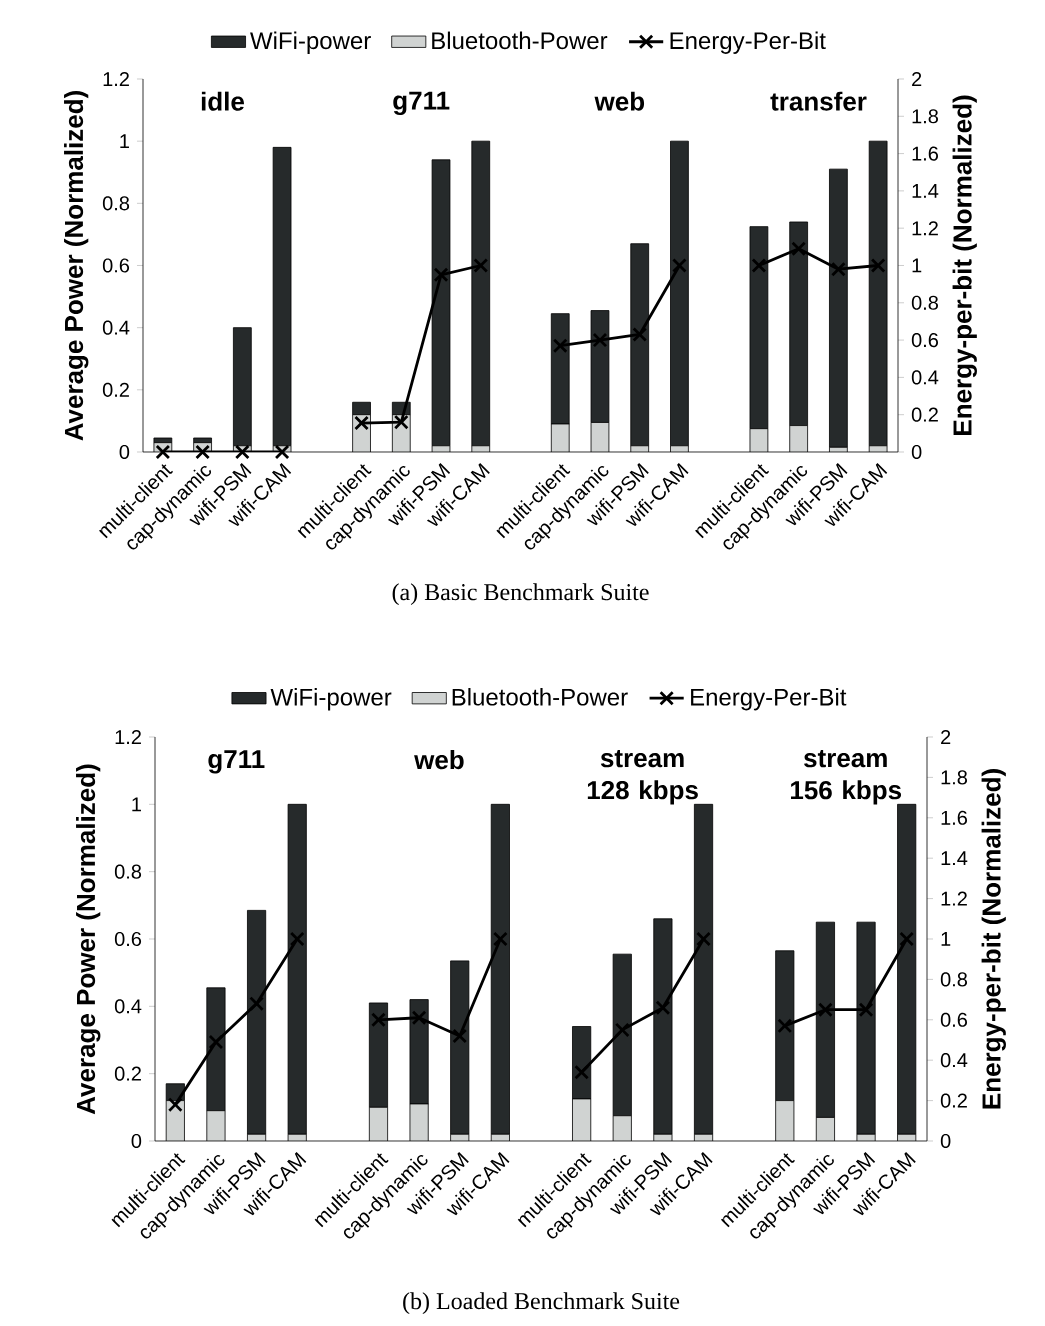 The image size is (1045, 1326). What do you see at coordinates (642, 777) in the screenshot?
I see `annotation: stream 128 kbps` at bounding box center [642, 777].